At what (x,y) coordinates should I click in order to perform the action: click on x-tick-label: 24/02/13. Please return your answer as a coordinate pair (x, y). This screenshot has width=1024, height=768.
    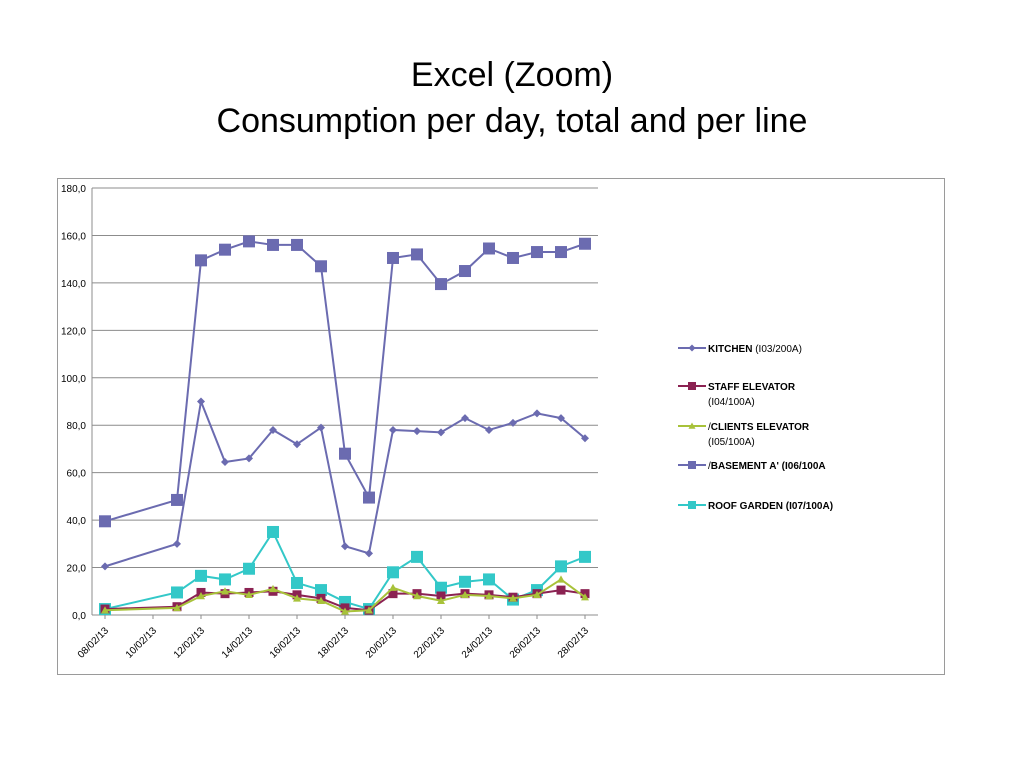
    Looking at the image, I should click on (478, 643).